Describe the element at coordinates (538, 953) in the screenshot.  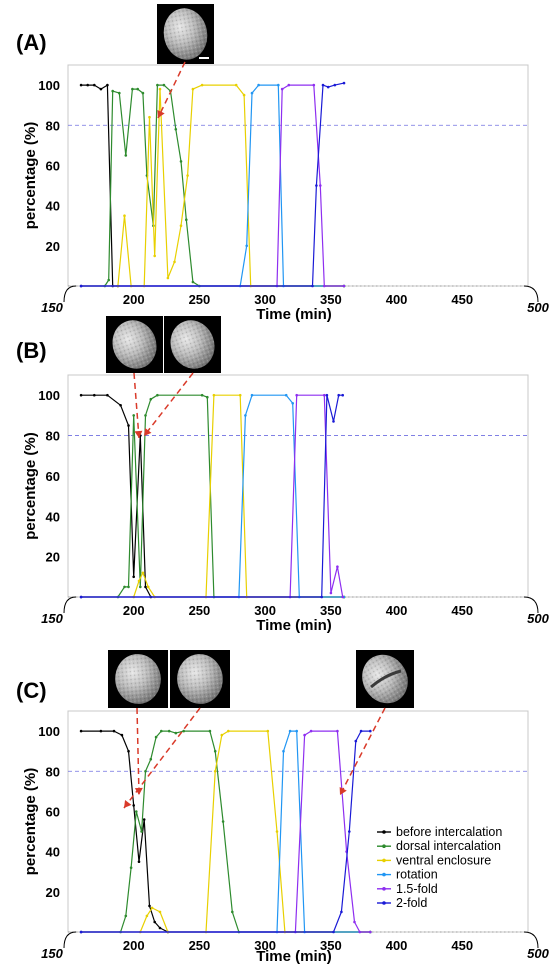
I see `x-axis-end-label: 500` at that location.